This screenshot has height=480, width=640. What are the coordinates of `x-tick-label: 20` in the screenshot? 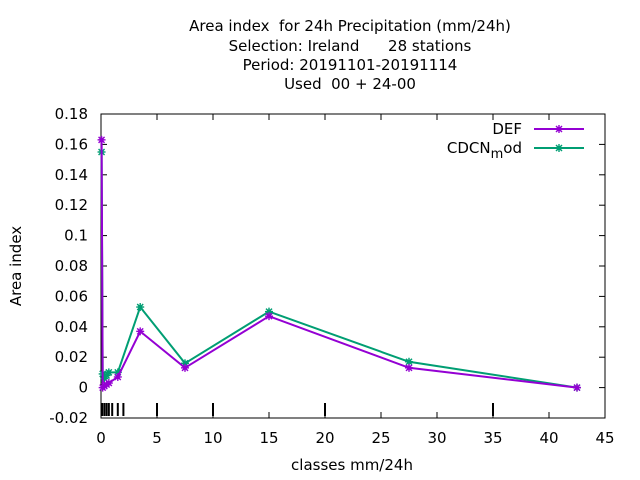 It's located at (324, 438).